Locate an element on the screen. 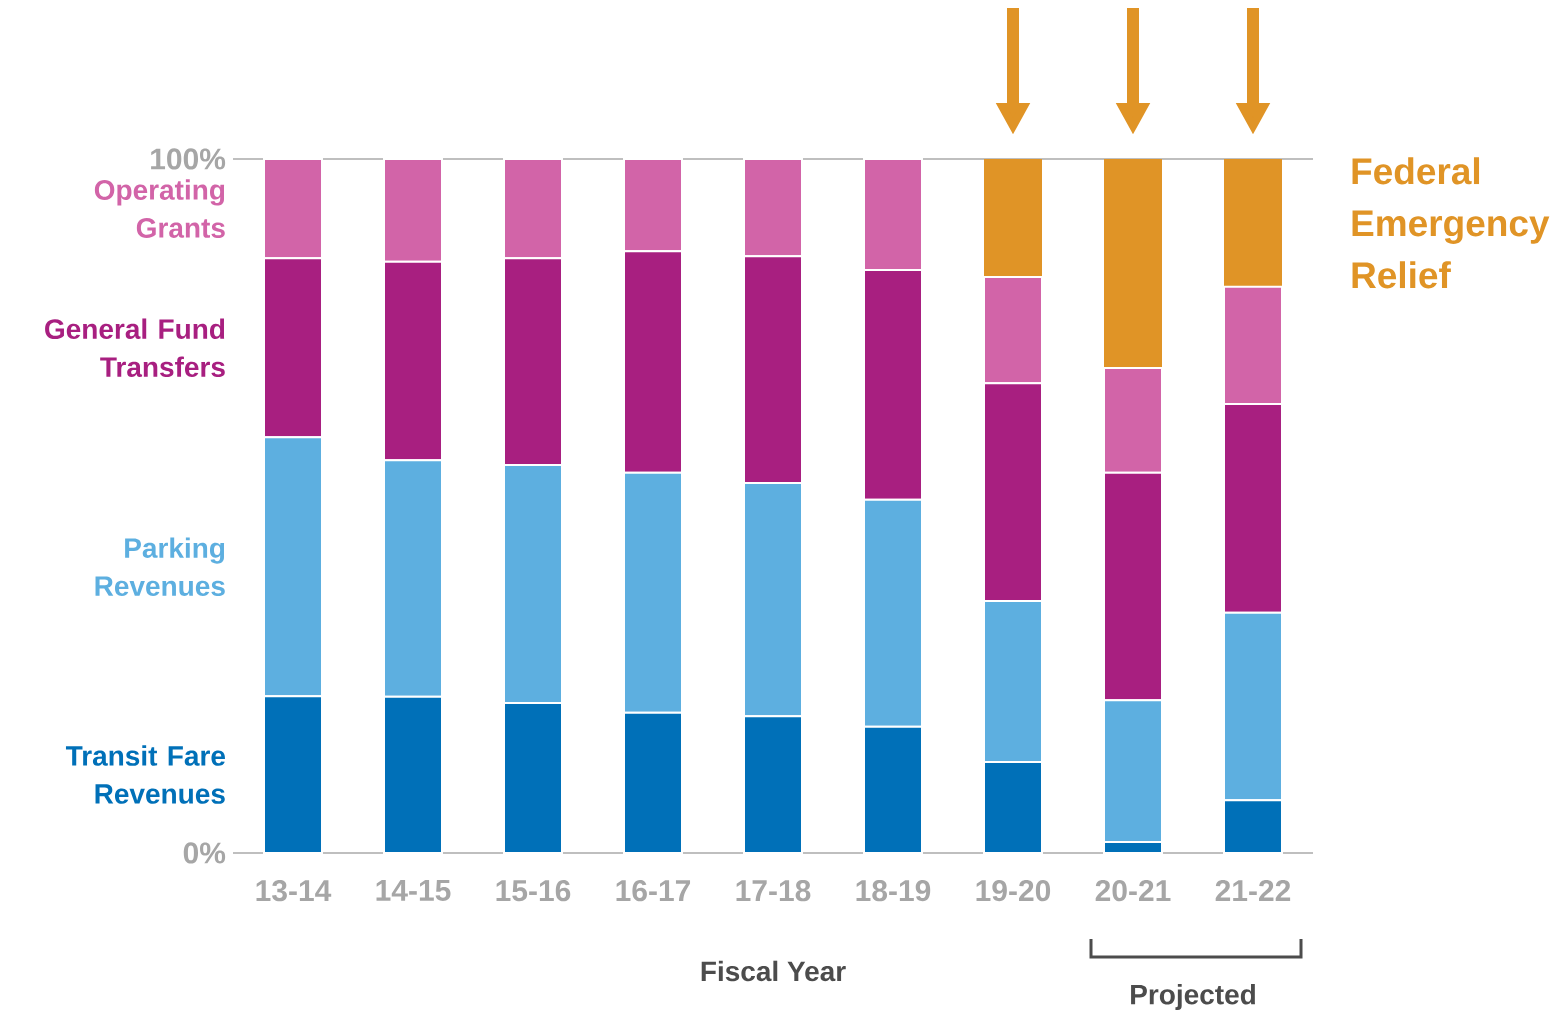 This screenshot has width=1566, height=1015. x-tick-label: 18-19 is located at coordinates (893, 891).